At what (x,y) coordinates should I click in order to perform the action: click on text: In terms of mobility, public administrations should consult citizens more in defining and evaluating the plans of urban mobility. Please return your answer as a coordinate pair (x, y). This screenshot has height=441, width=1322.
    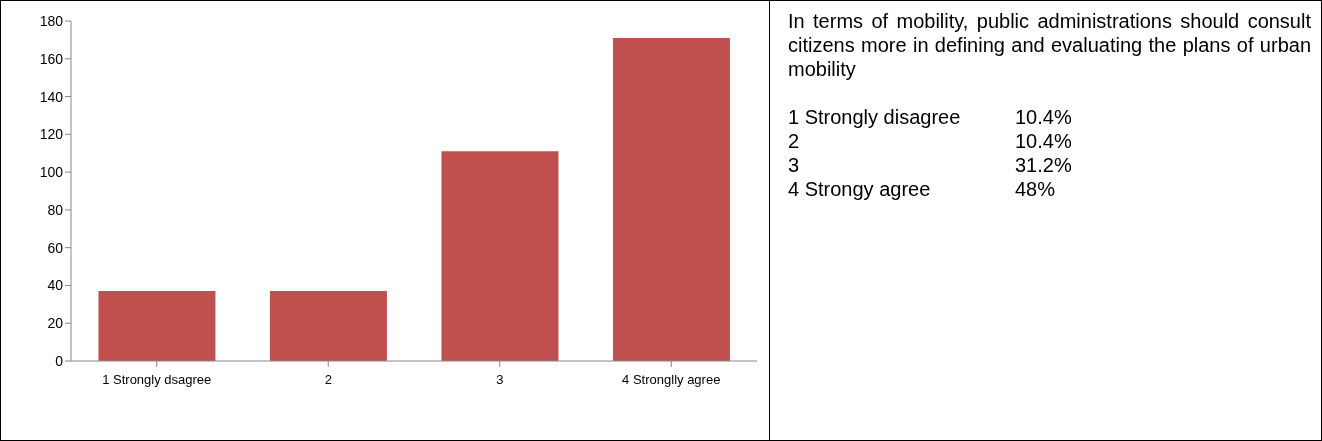
    Looking at the image, I should click on (1049, 45).